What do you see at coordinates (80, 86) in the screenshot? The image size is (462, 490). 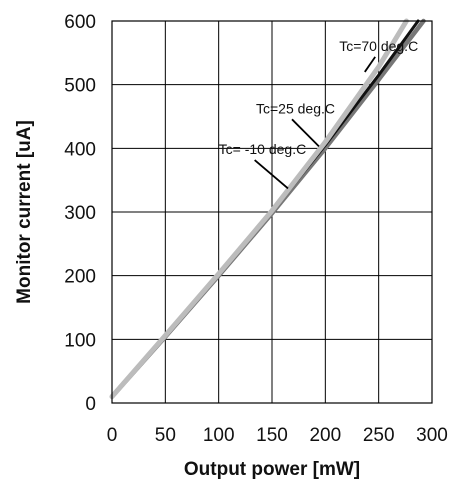 I see `y-tick-label-5: 500` at bounding box center [80, 86].